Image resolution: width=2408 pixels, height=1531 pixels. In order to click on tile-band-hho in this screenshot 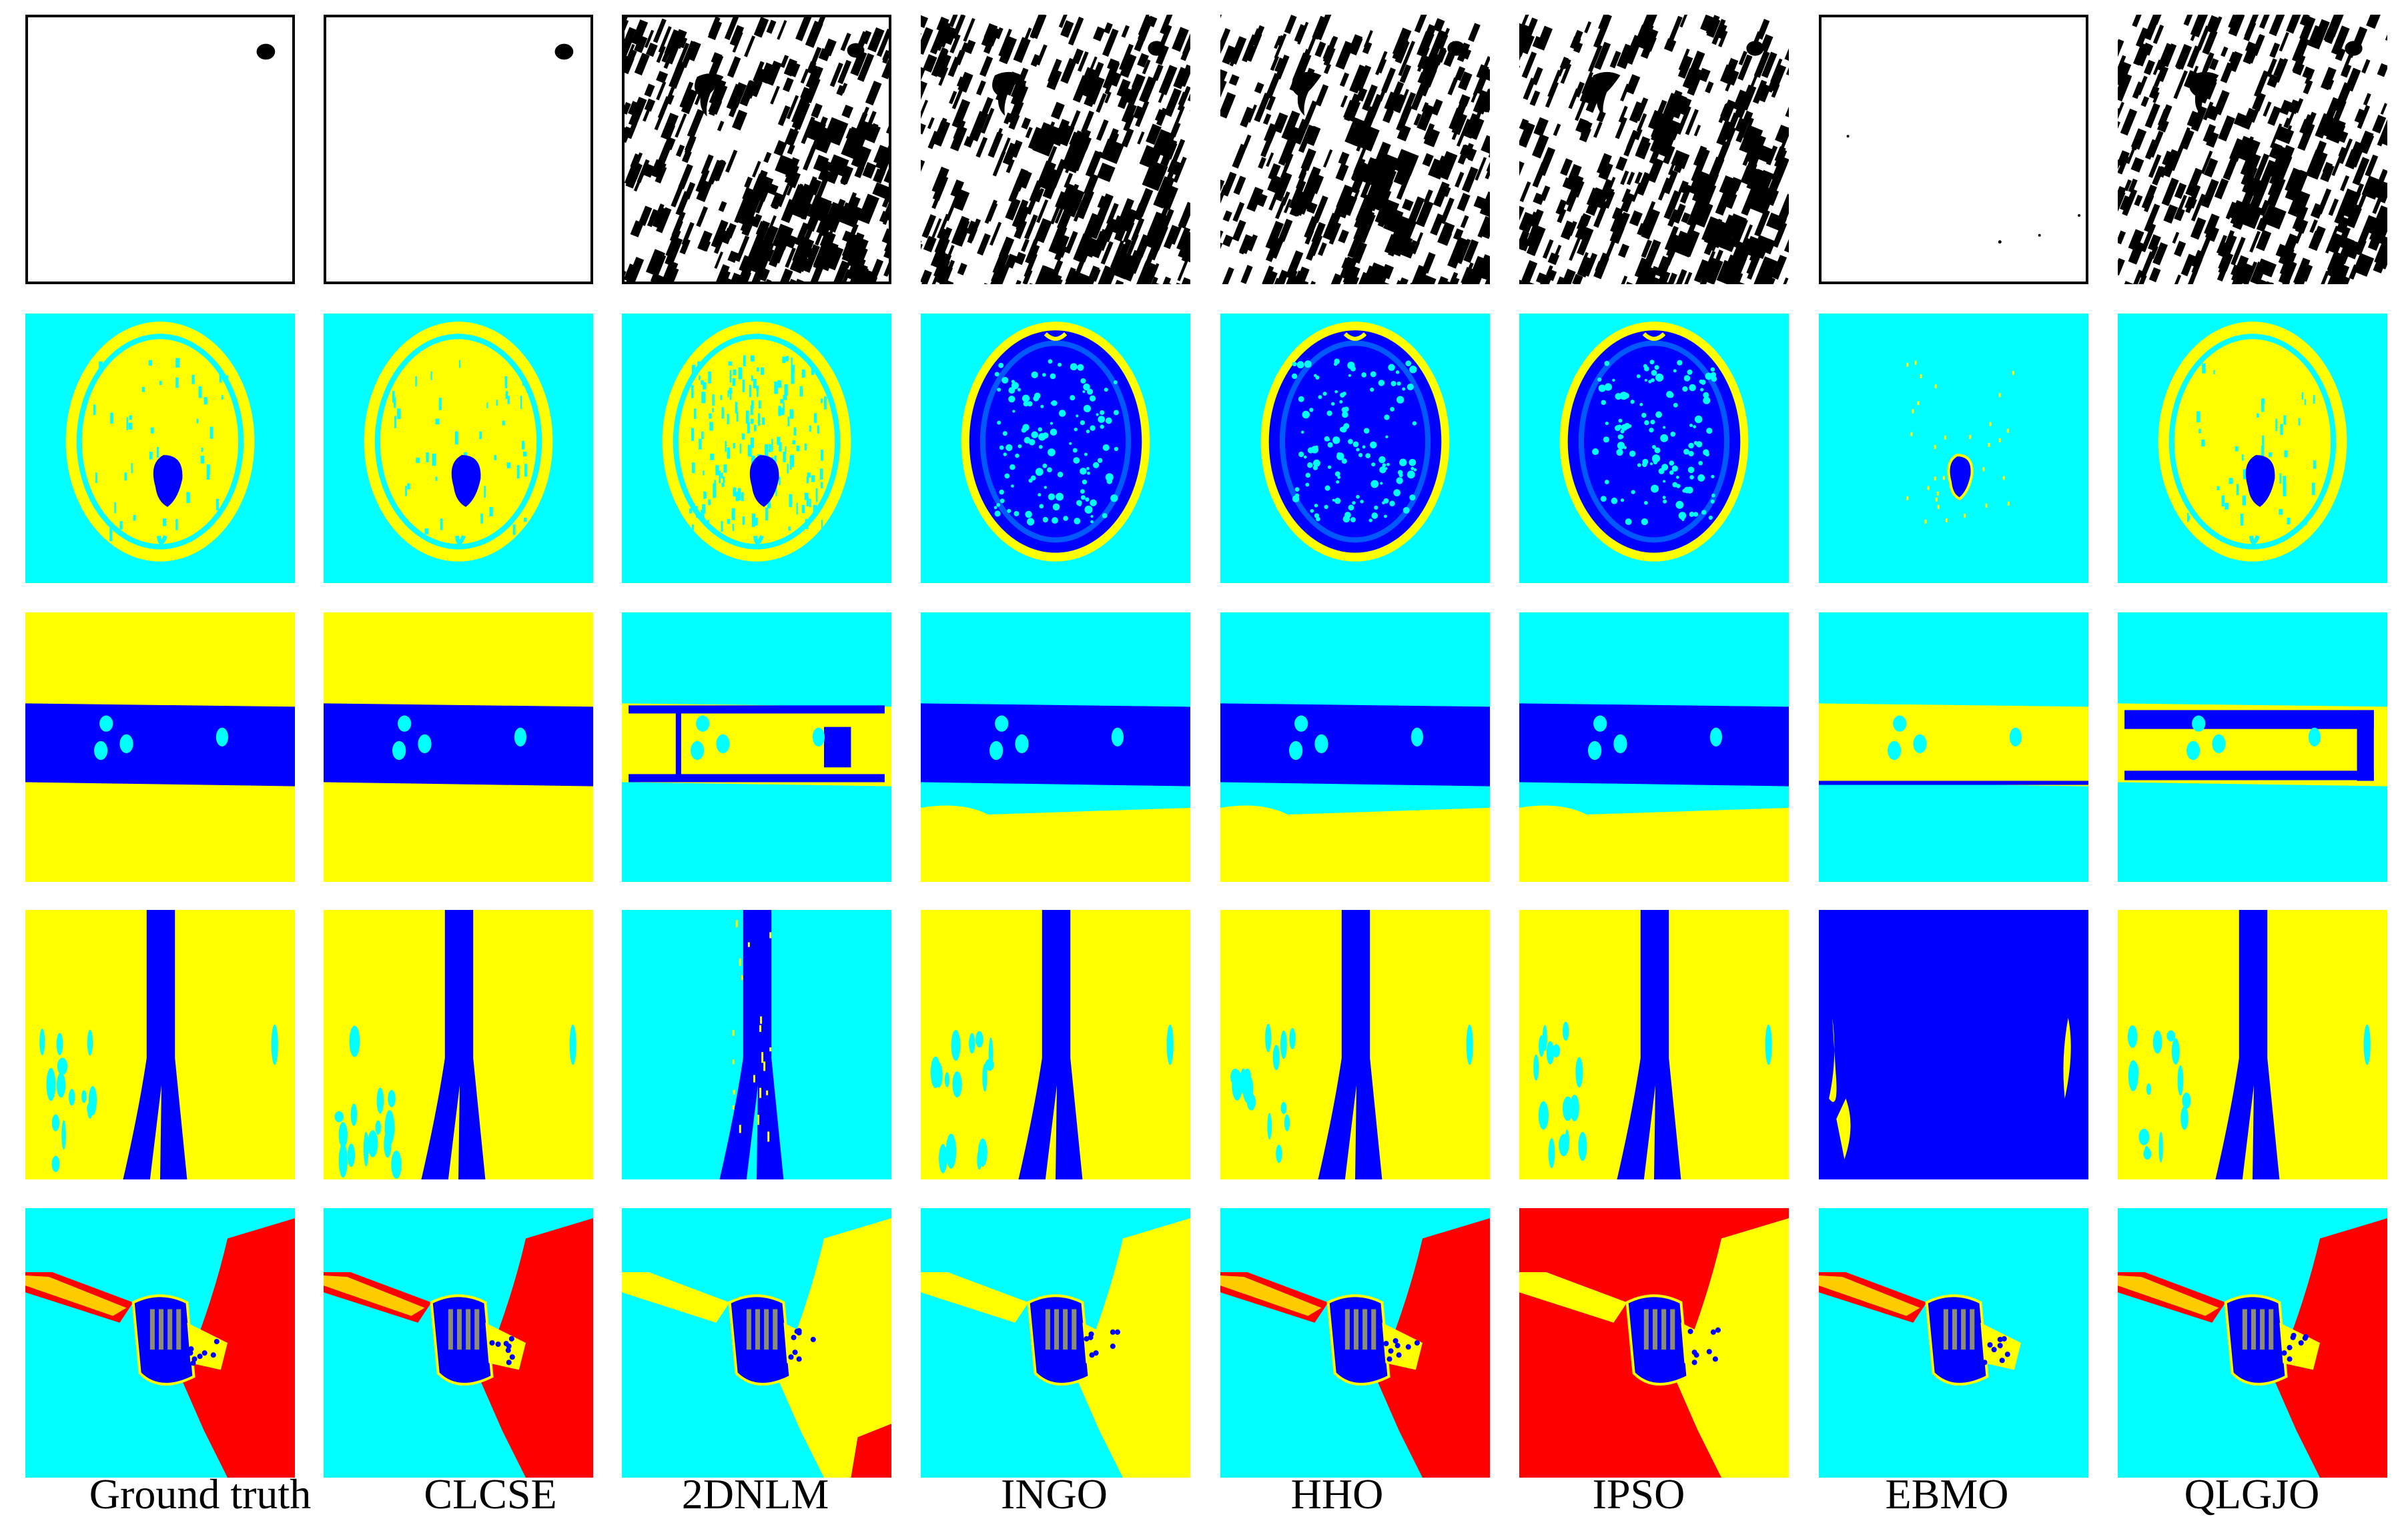, I will do `click(1355, 747)`.